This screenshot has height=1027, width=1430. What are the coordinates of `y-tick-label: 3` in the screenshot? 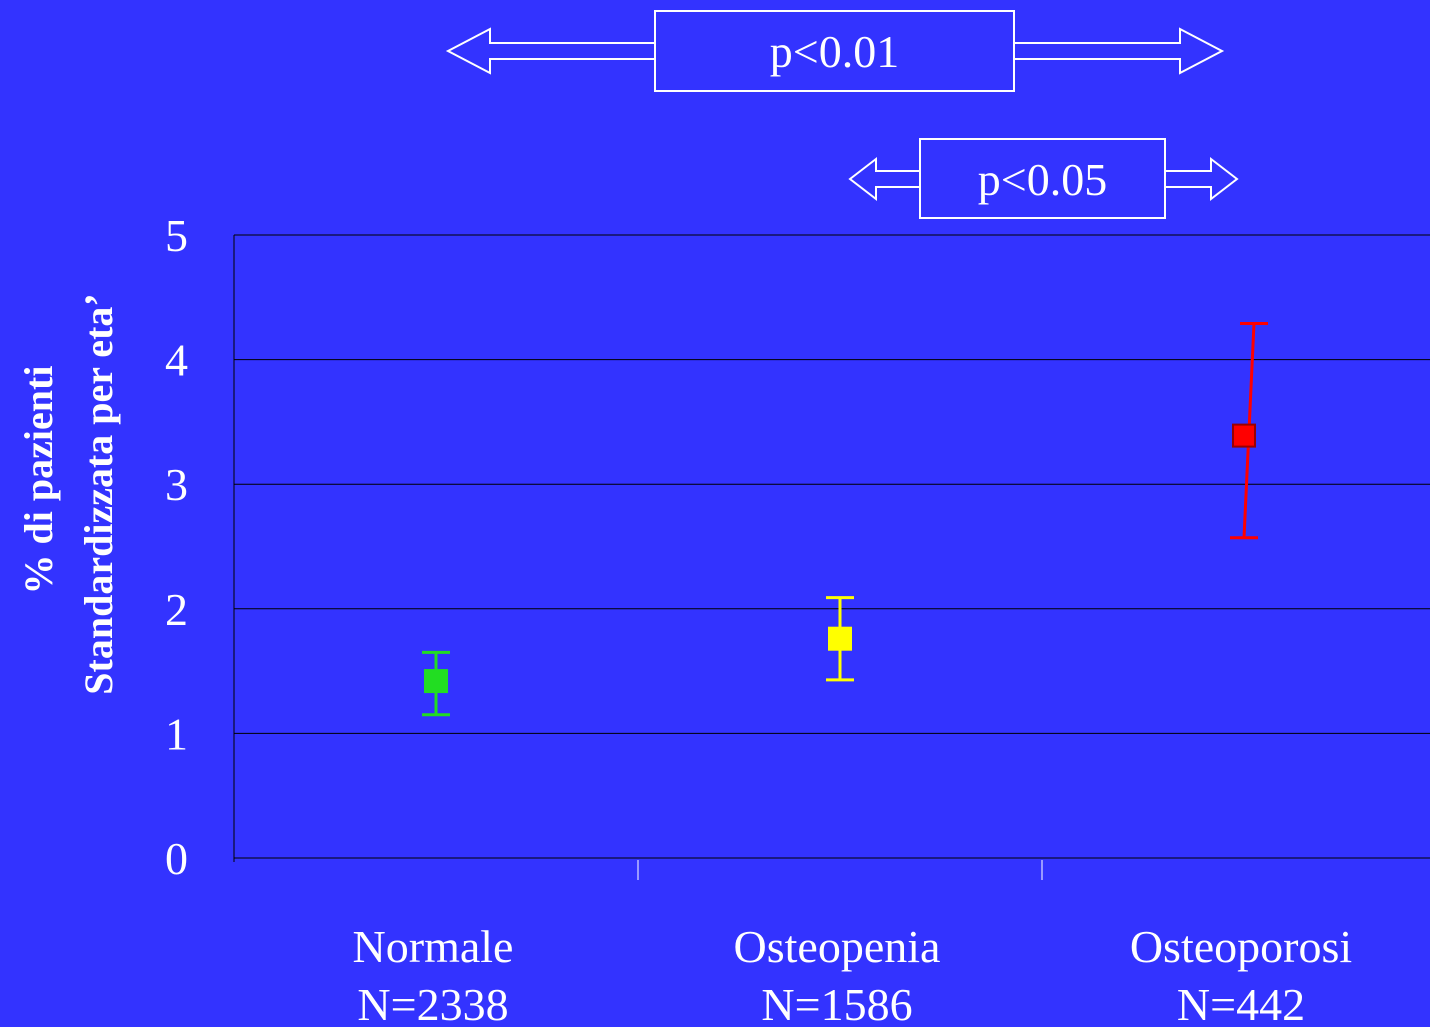 It's located at (176, 484).